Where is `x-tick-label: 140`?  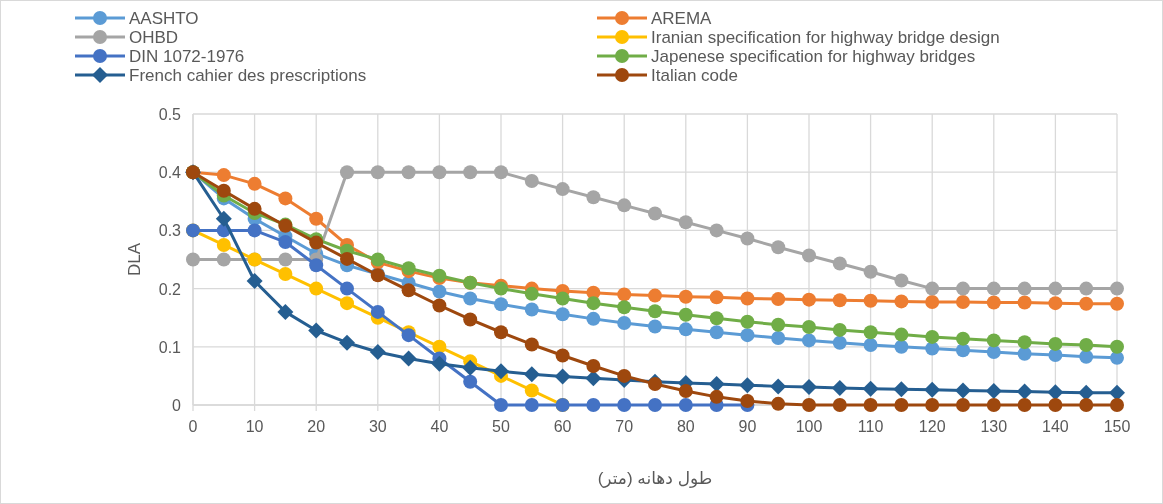 x-tick-label: 140 is located at coordinates (1055, 426).